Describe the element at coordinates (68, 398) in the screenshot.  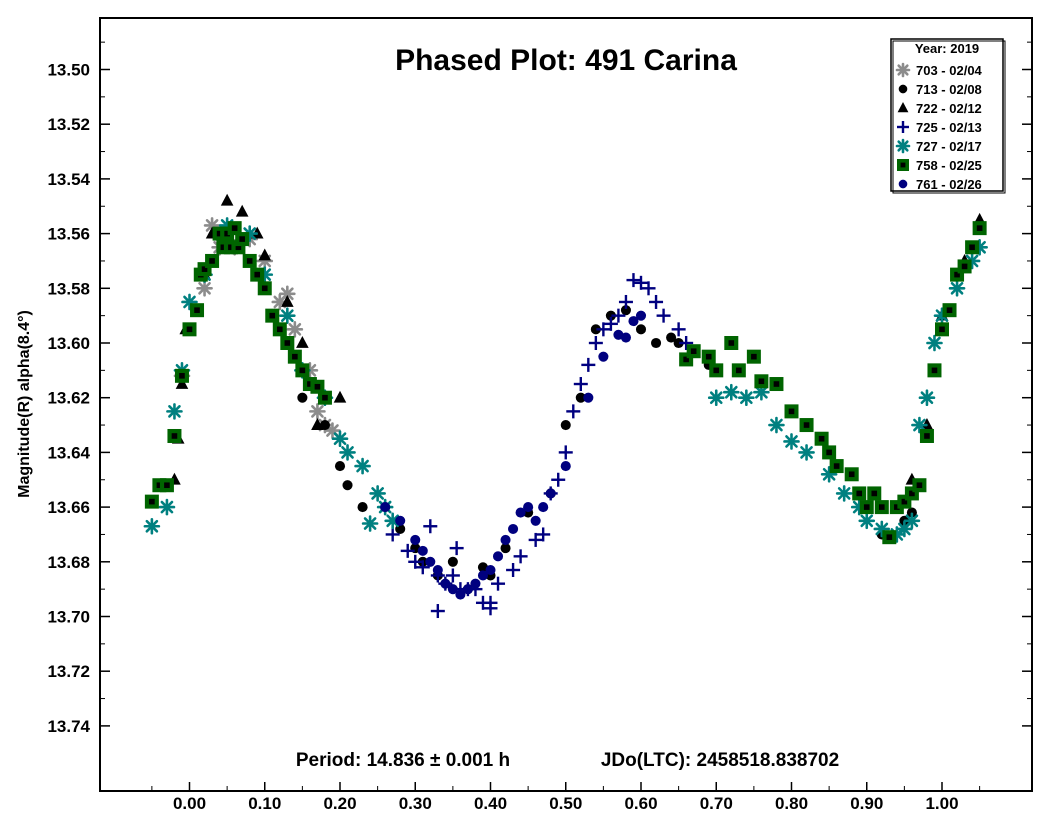
I see `y-tick-label: 13.62` at that location.